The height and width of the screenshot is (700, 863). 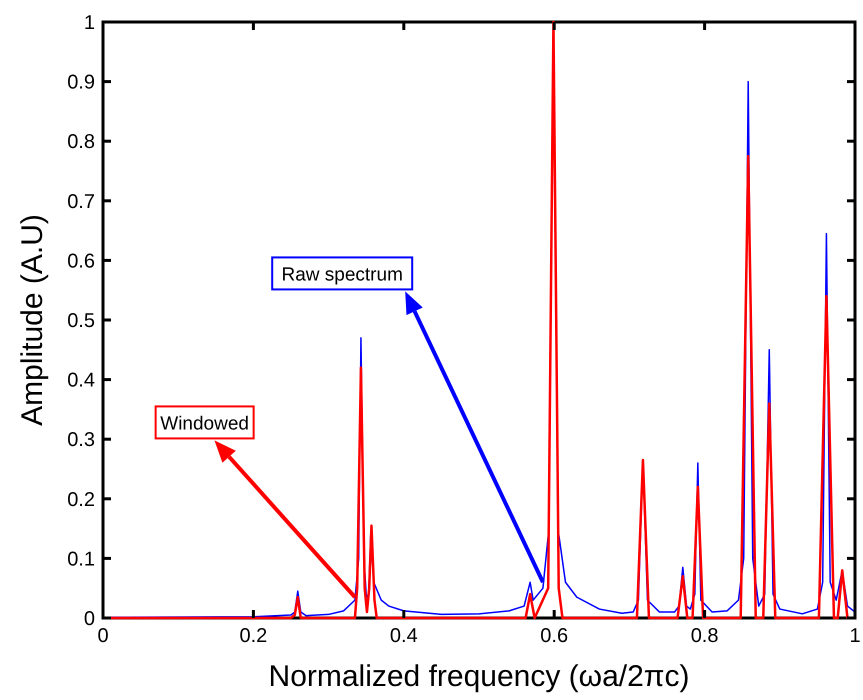 What do you see at coordinates (81, 559) in the screenshot?
I see `y-tick-label: 0.1` at bounding box center [81, 559].